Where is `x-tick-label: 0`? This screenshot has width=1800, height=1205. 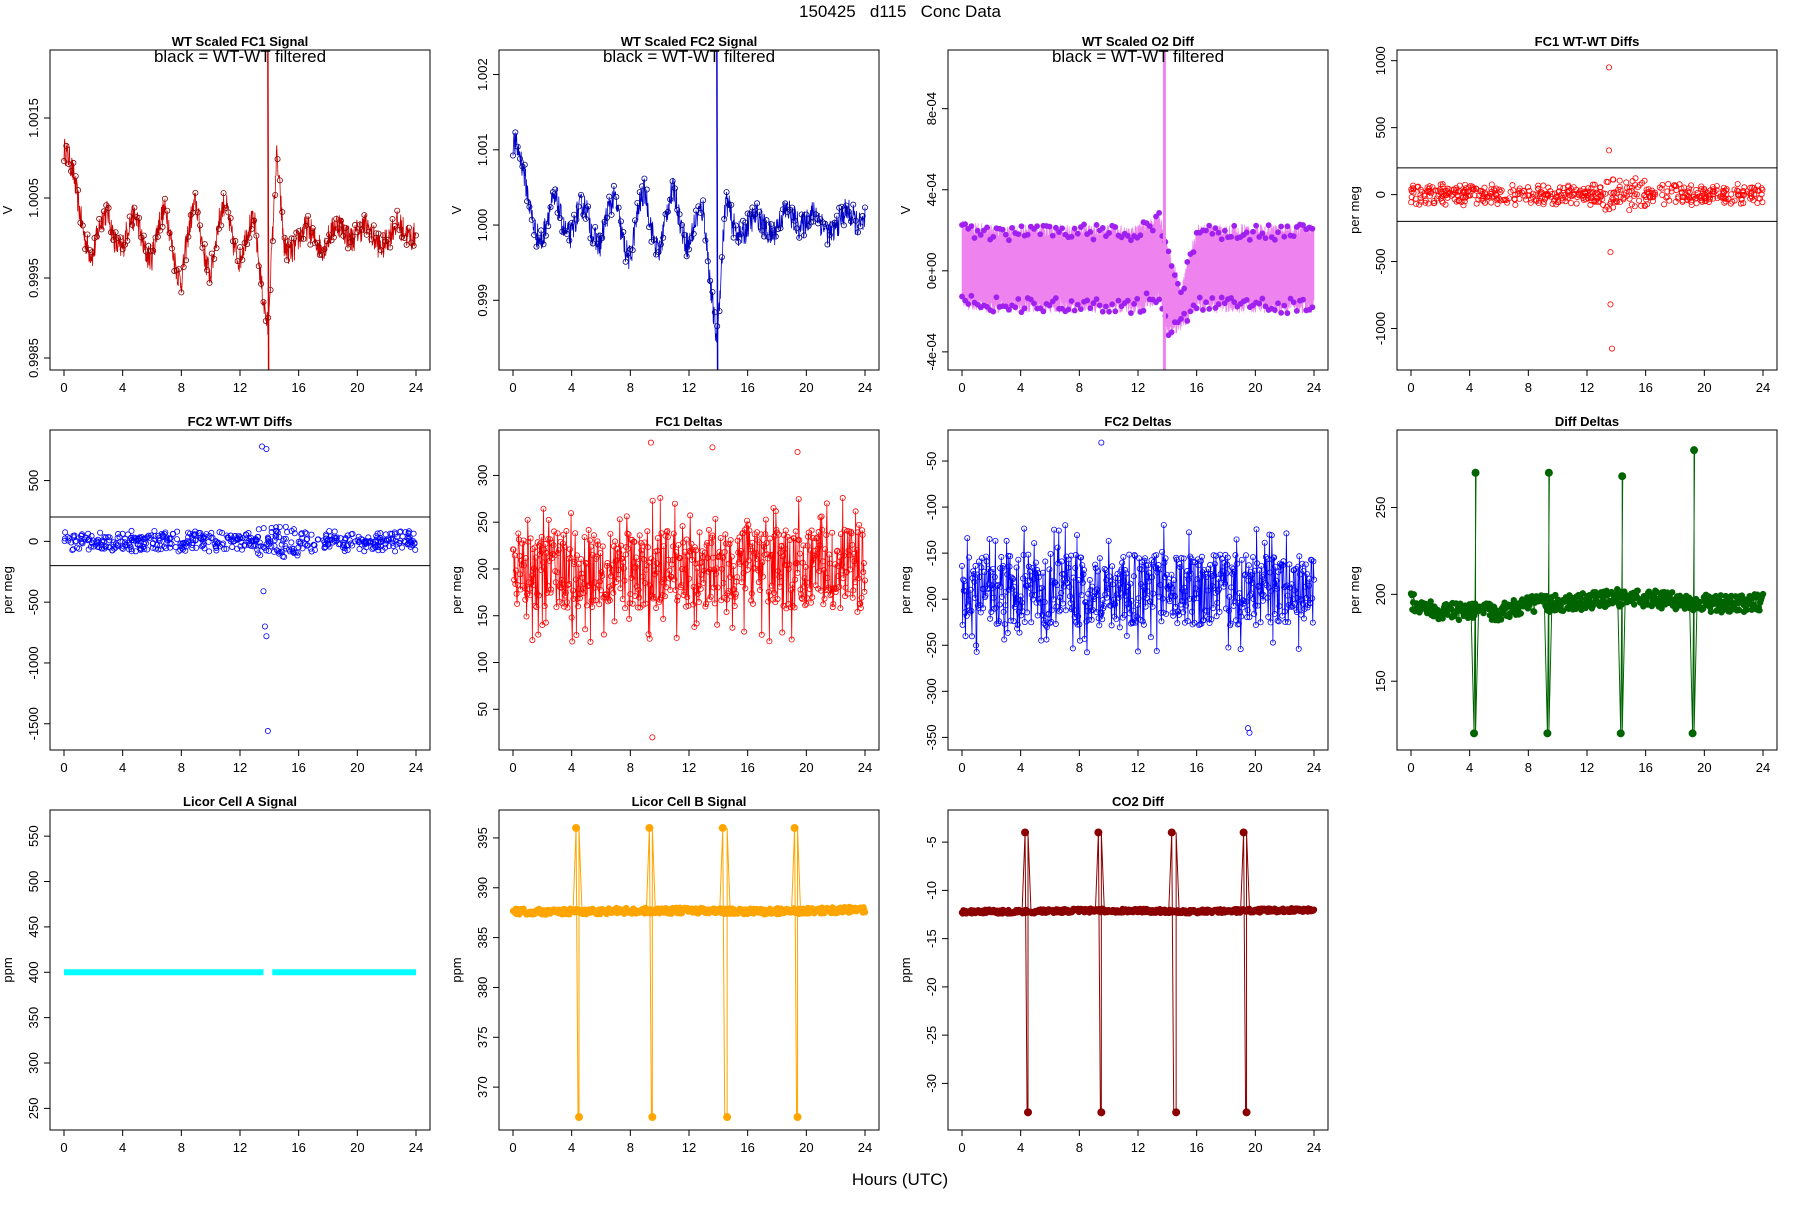
x-tick-label: 0 is located at coordinates (1410, 387).